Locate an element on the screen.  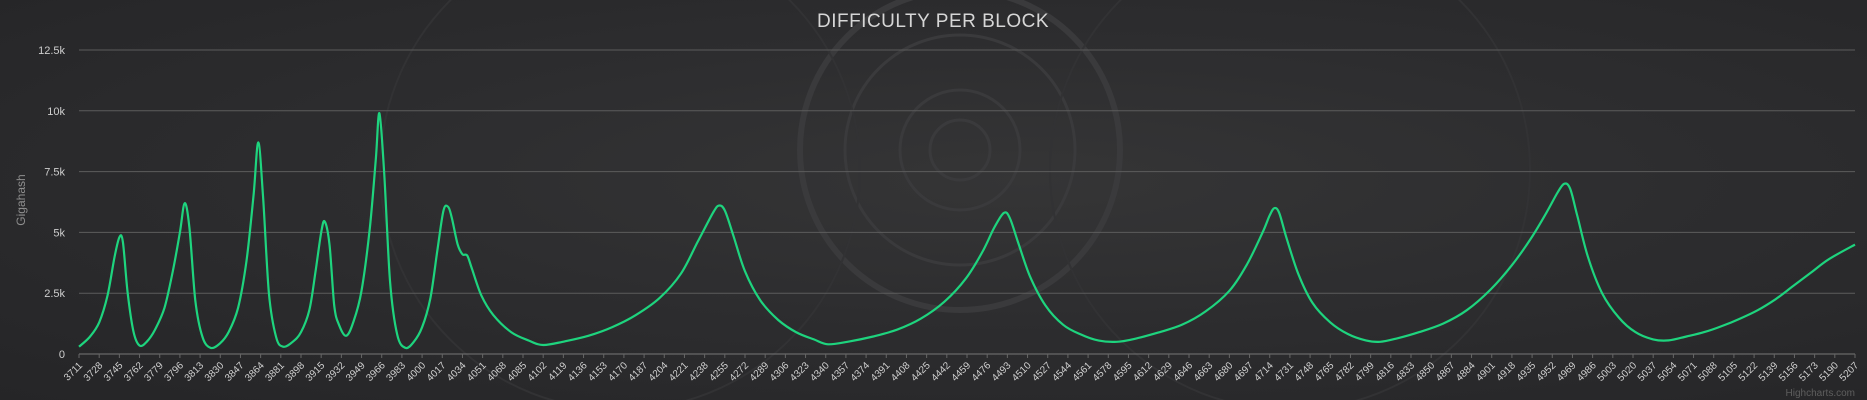
x-tick-label: 4425 is located at coordinates (921, 372).